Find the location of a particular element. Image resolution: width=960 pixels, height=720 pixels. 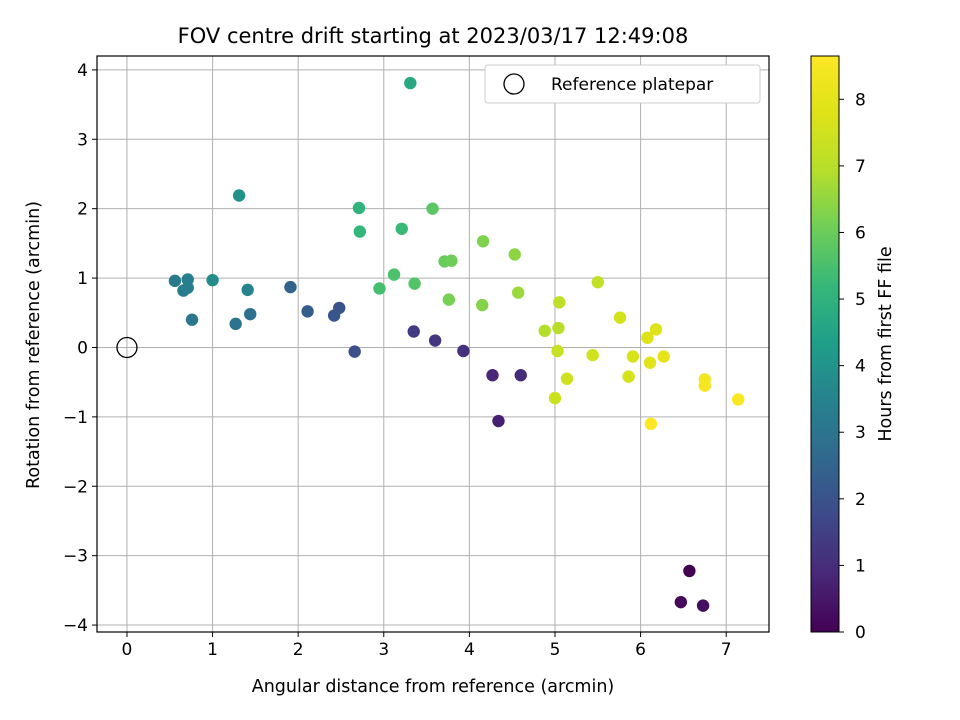

colorbar-gradient is located at coordinates (825, 344).